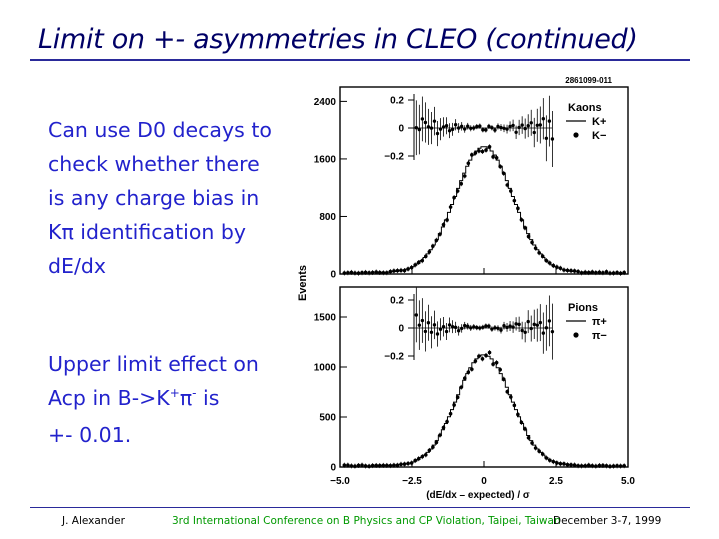  I want to click on legend-entry: π−, so click(599, 336).